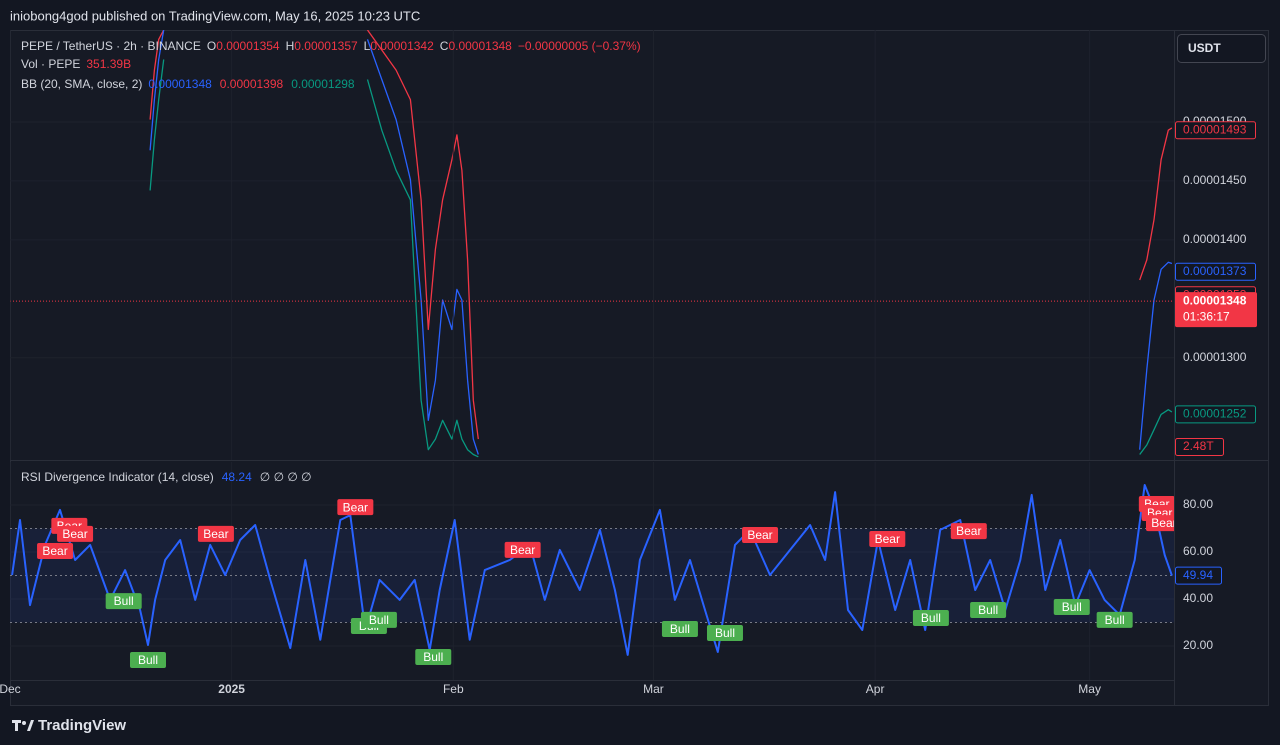 This screenshot has width=1280, height=745. I want to click on y-tick-label: 0.00001450, so click(1215, 180).